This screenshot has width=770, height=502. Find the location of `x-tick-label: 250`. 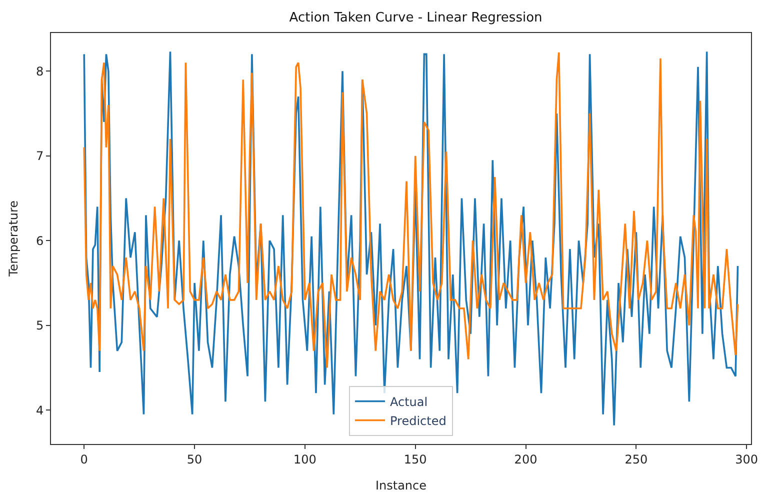

x-tick-label: 250 is located at coordinates (636, 459).